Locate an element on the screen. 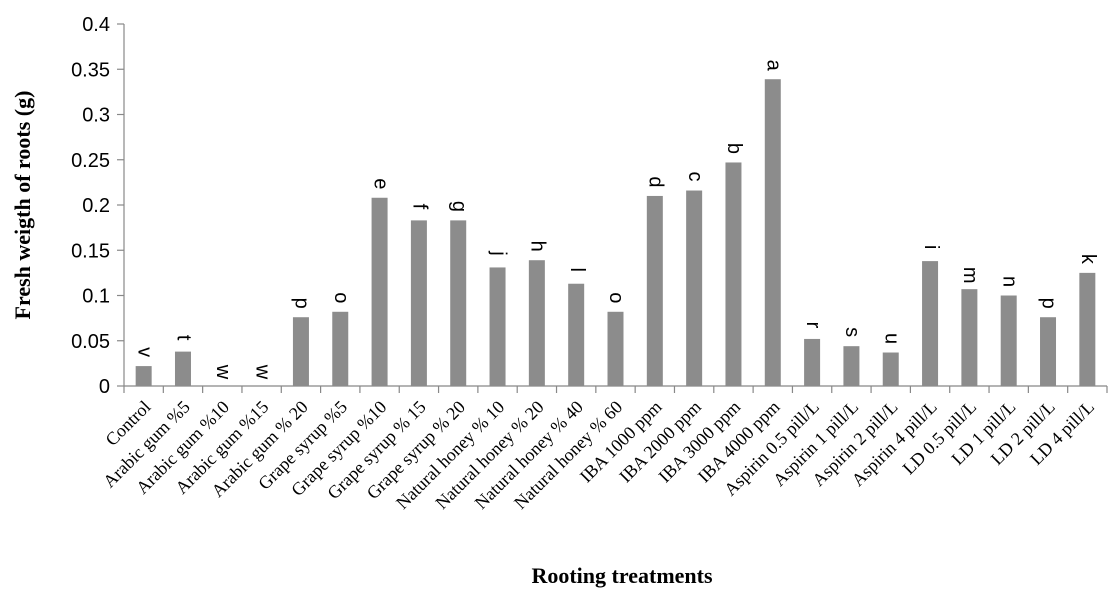 The height and width of the screenshot is (590, 1110). bar-letter: n is located at coordinates (1009, 281).